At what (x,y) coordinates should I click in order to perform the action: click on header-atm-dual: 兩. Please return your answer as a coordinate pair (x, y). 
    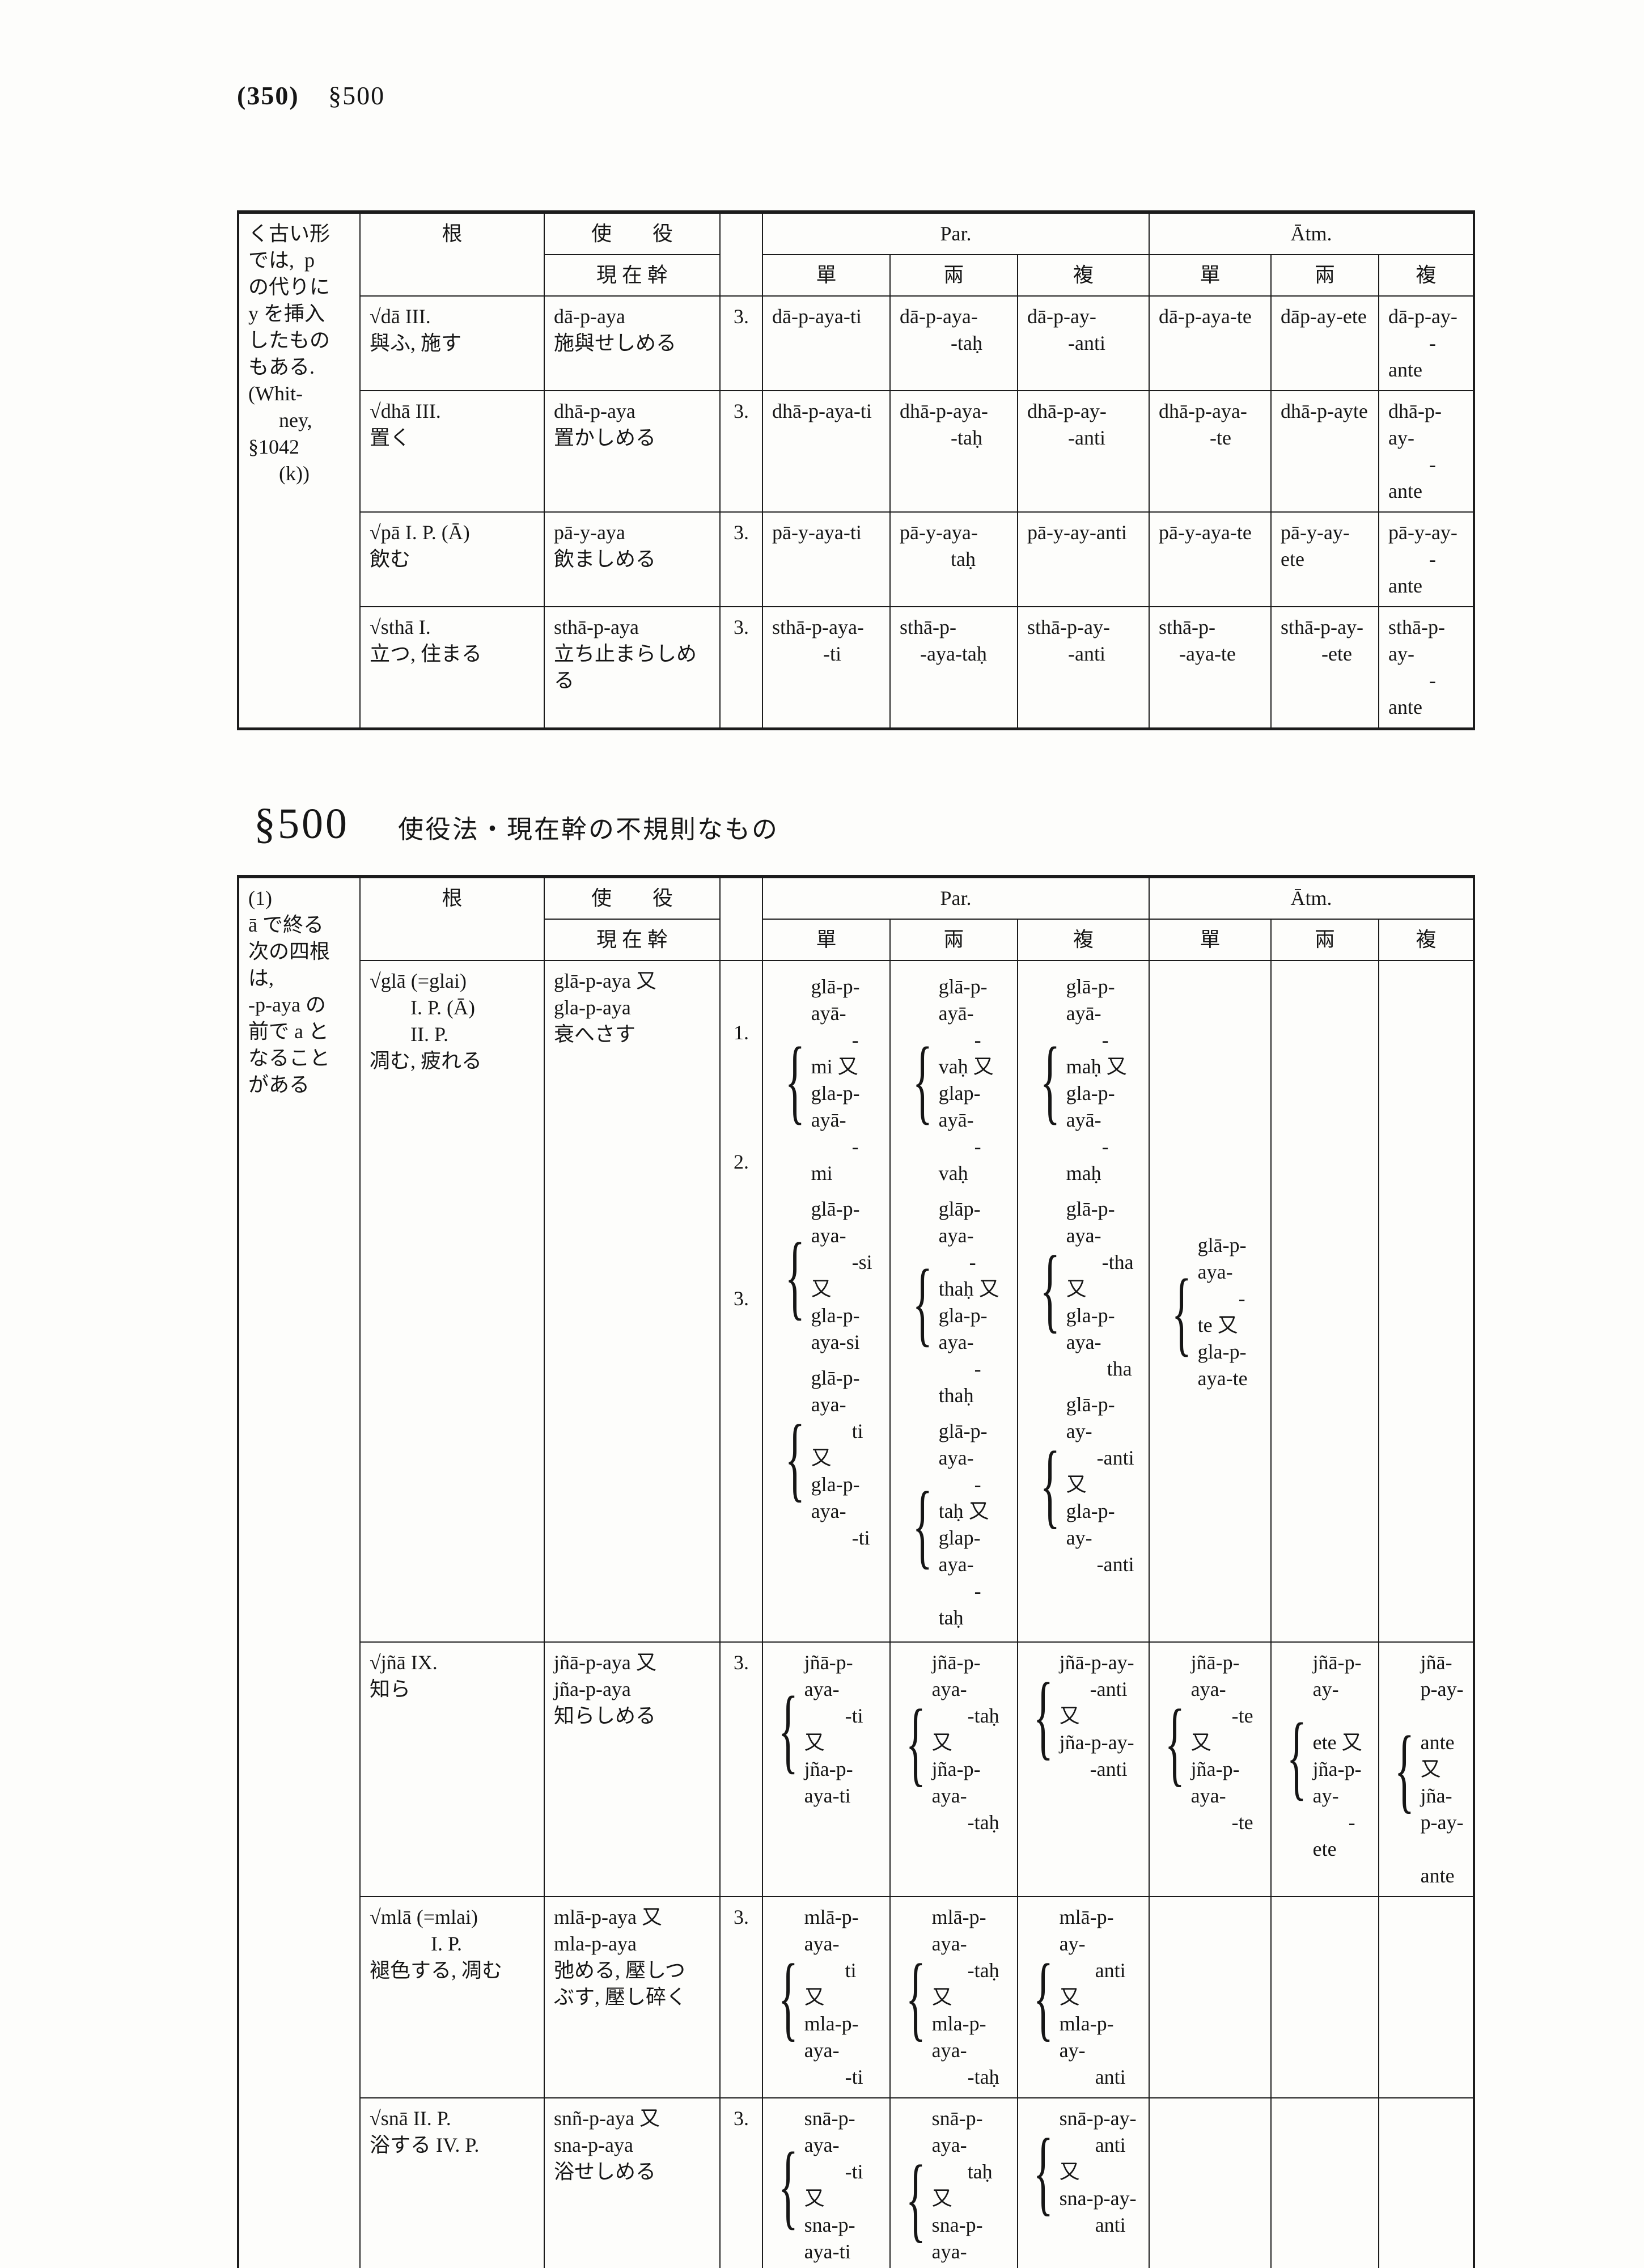
    Looking at the image, I should click on (1324, 275).